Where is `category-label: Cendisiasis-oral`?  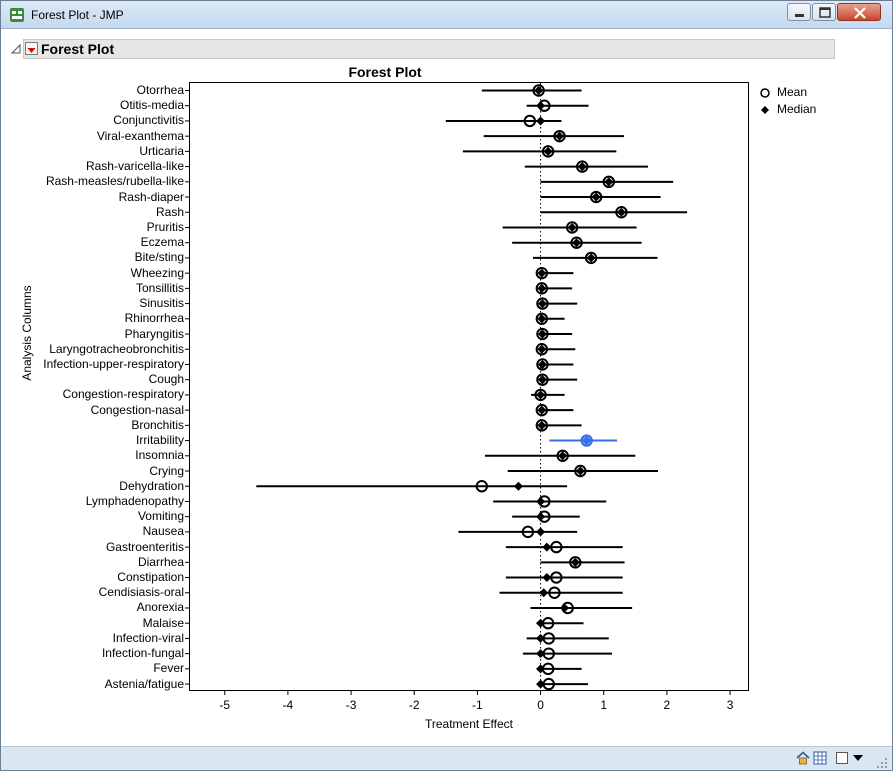
category-label: Cendisiasis-oral is located at coordinates (141, 592).